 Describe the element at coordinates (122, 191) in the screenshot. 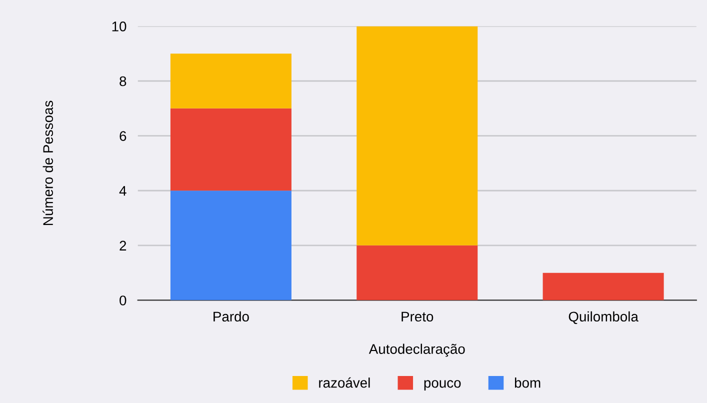

I see `y-tick-label: 4` at that location.